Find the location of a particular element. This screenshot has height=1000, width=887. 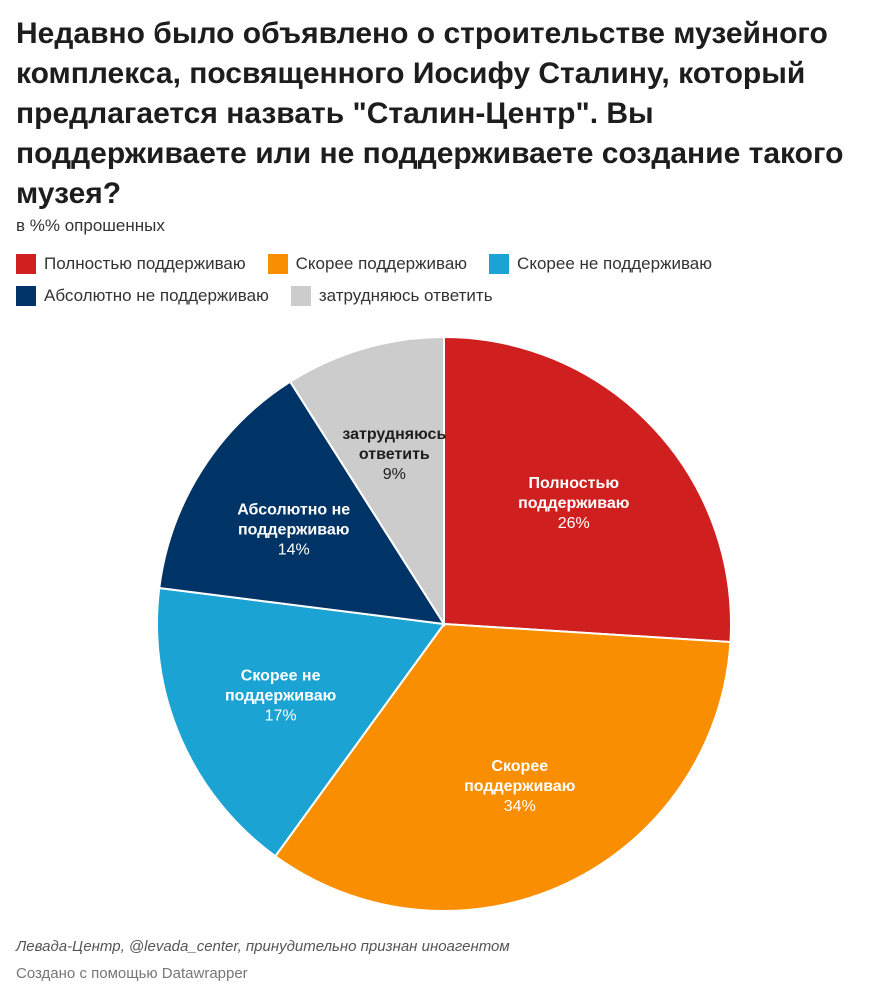

slice-label-name: ответить is located at coordinates (394, 454).